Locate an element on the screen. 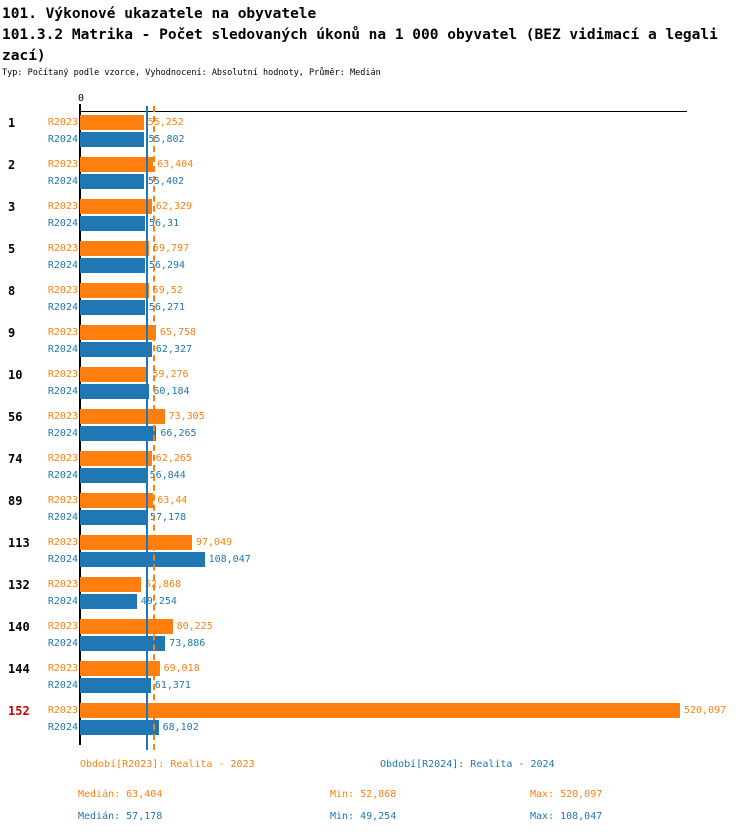 The image size is (750, 834). value-label-r2024: 56,844 is located at coordinates (167, 475).